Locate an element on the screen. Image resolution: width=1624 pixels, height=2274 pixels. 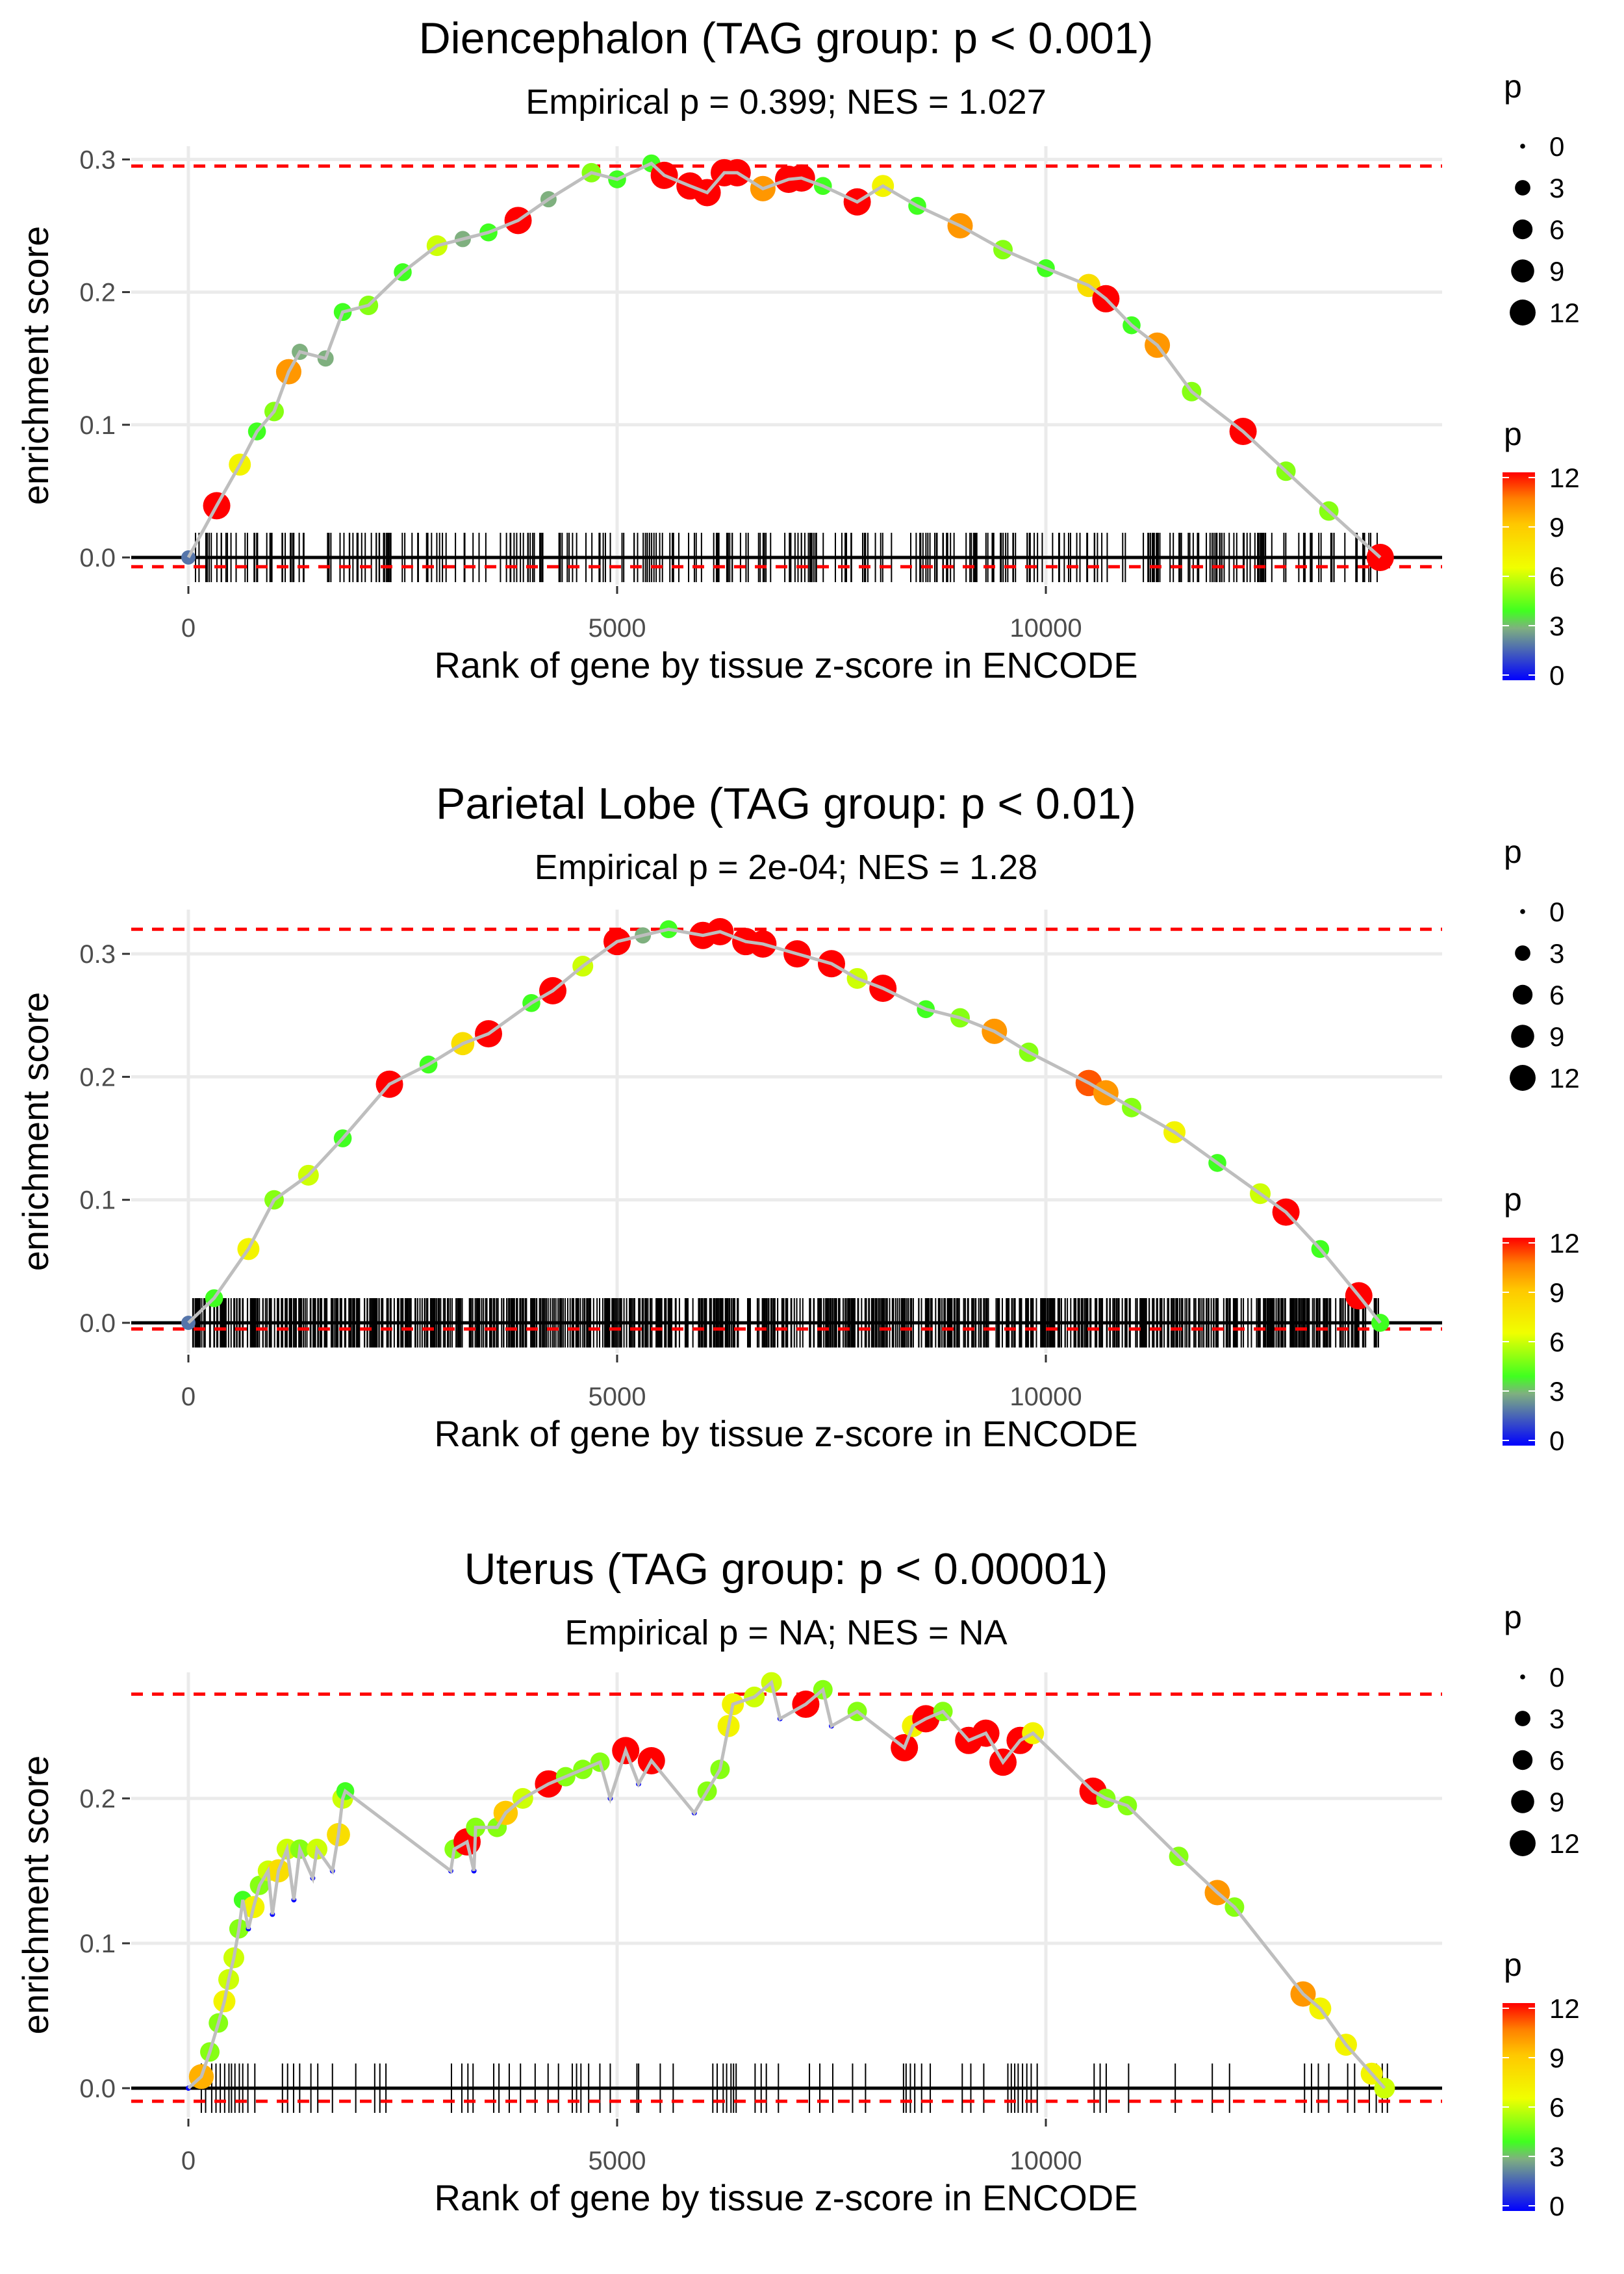
chart-title: Parietal Lobe (TAG group: p < 0.01) is located at coordinates (786, 803).